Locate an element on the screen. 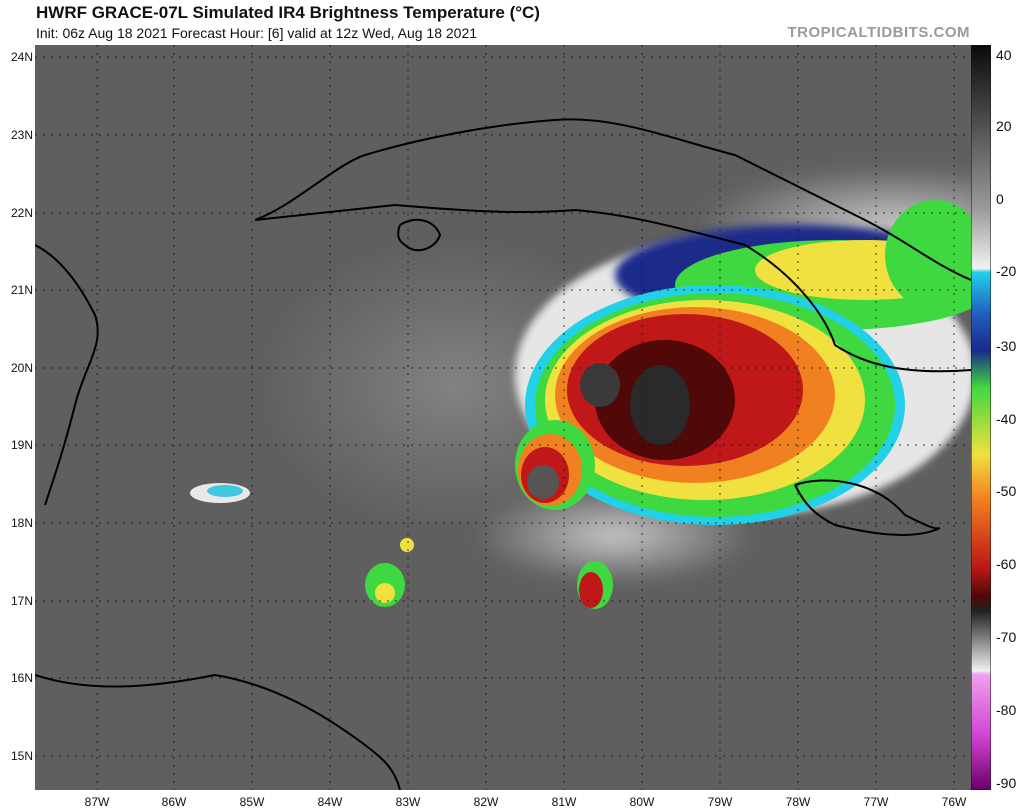 The image size is (1024, 811). colorbar is located at coordinates (981, 417).